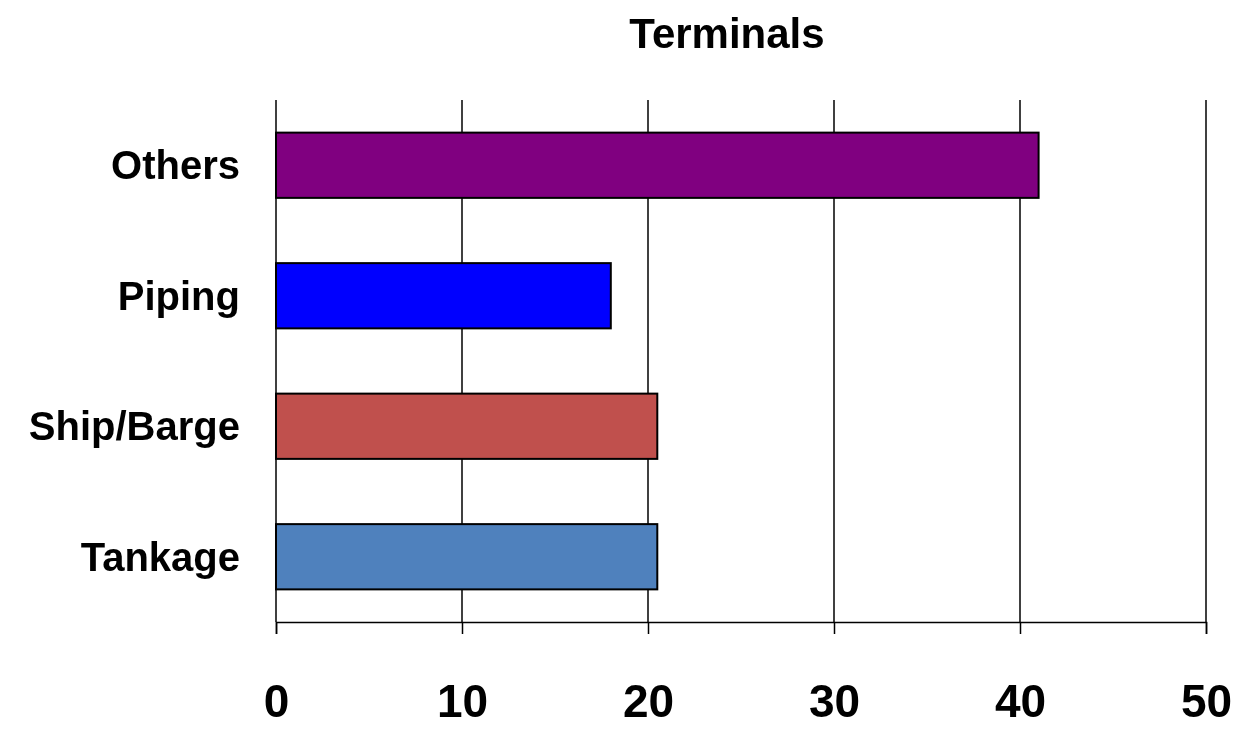 This screenshot has width=1234, height=731. I want to click on y-tick-label: Ship/Barge, so click(134, 426).